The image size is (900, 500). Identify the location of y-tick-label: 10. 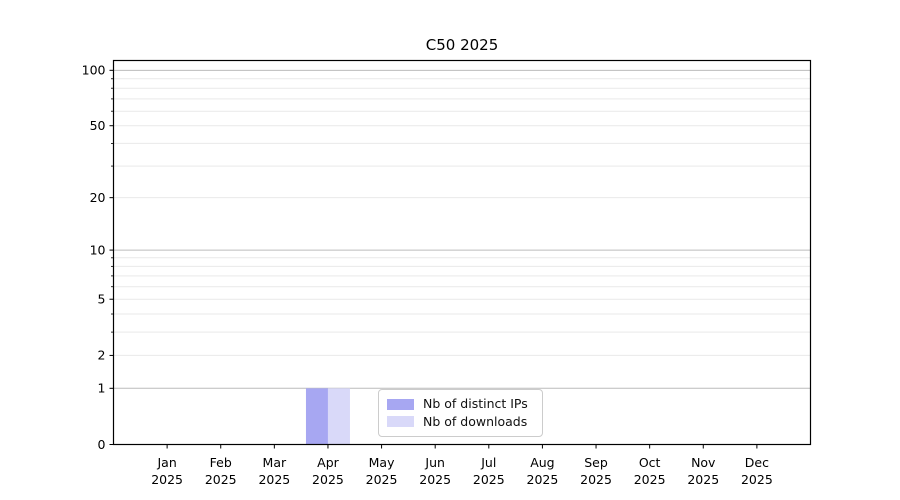
(98, 249).